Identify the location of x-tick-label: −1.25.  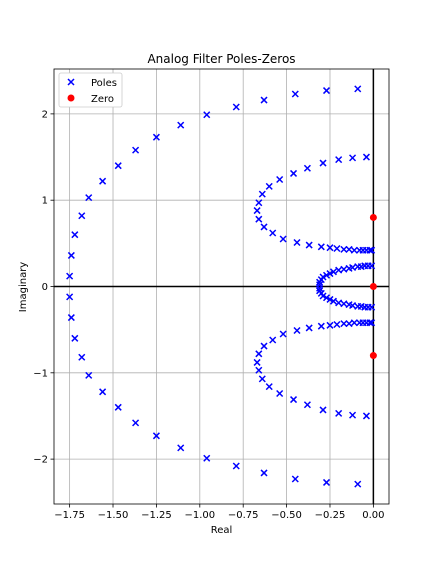
(156, 515).